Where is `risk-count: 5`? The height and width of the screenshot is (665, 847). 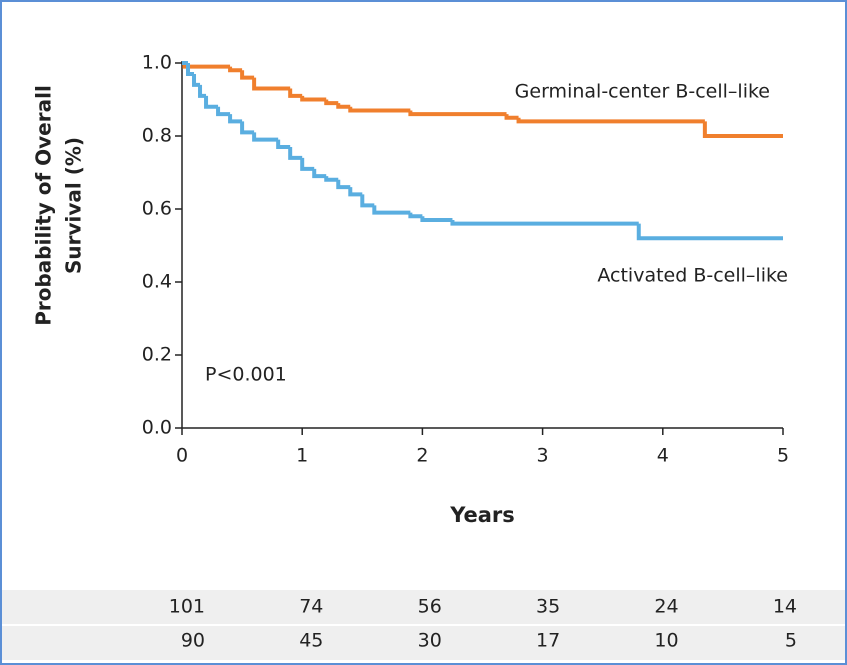
risk-count: 5 is located at coordinates (791, 641).